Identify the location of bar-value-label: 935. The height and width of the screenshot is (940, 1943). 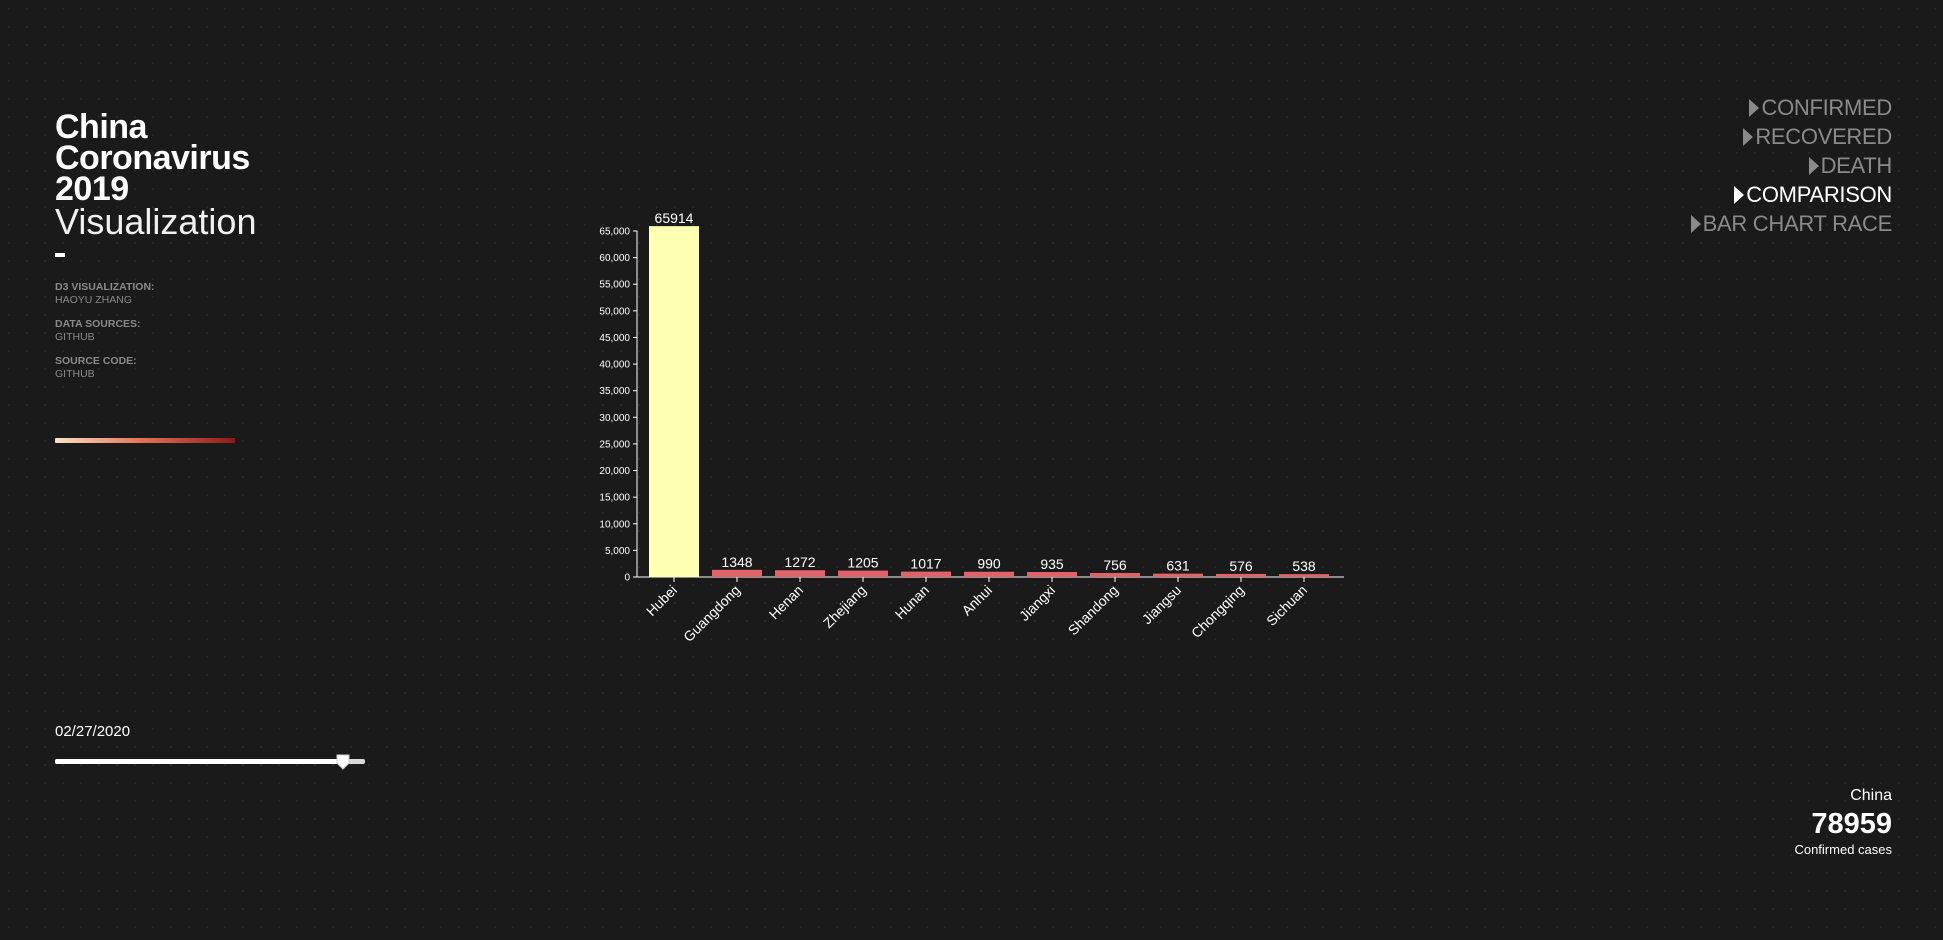
(1052, 564).